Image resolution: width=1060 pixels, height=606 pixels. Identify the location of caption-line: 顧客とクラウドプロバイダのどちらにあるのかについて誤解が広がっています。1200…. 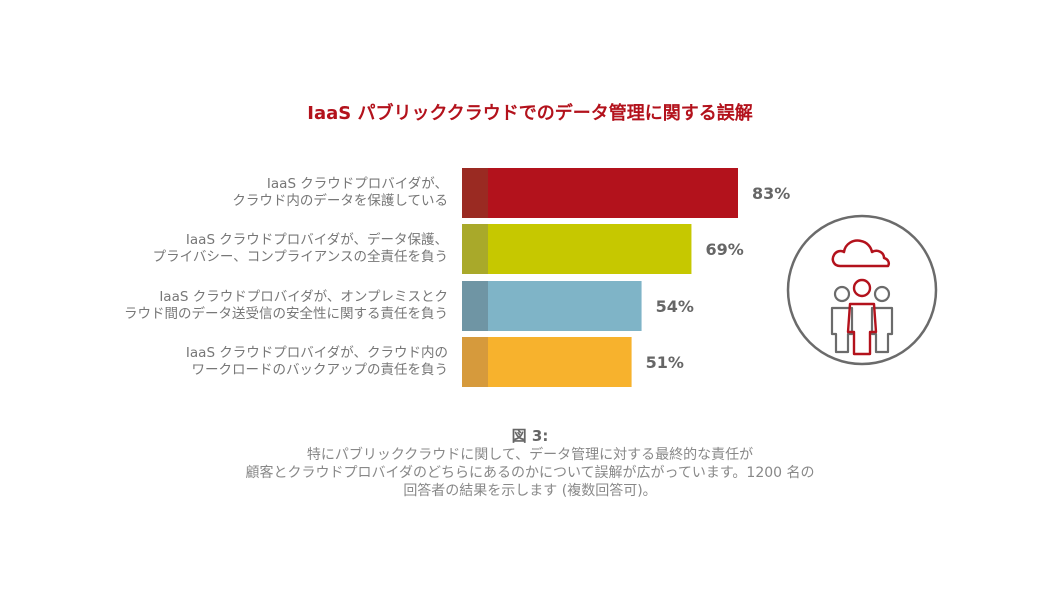
(530, 473).